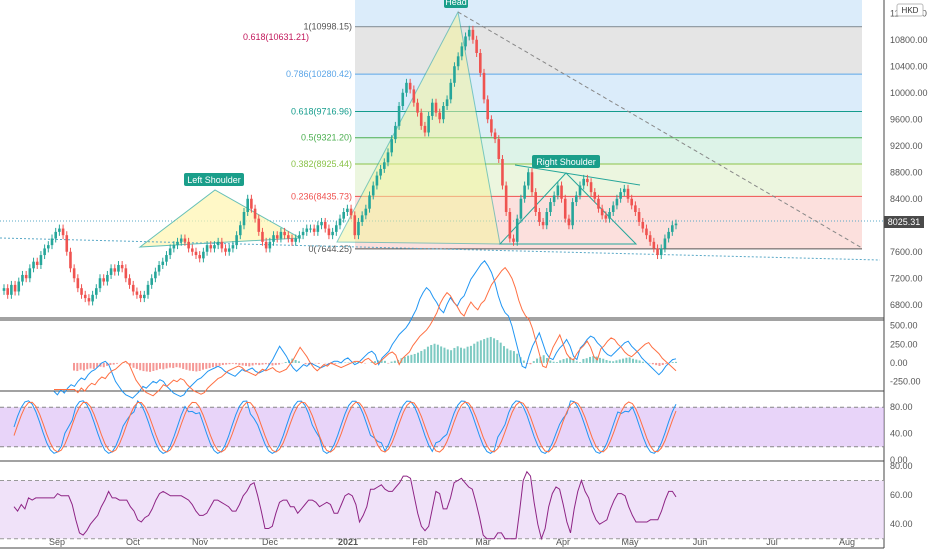 The width and height of the screenshot is (932, 550). What do you see at coordinates (577, 175) in the screenshot?
I see `shoulder-line` at bounding box center [577, 175].